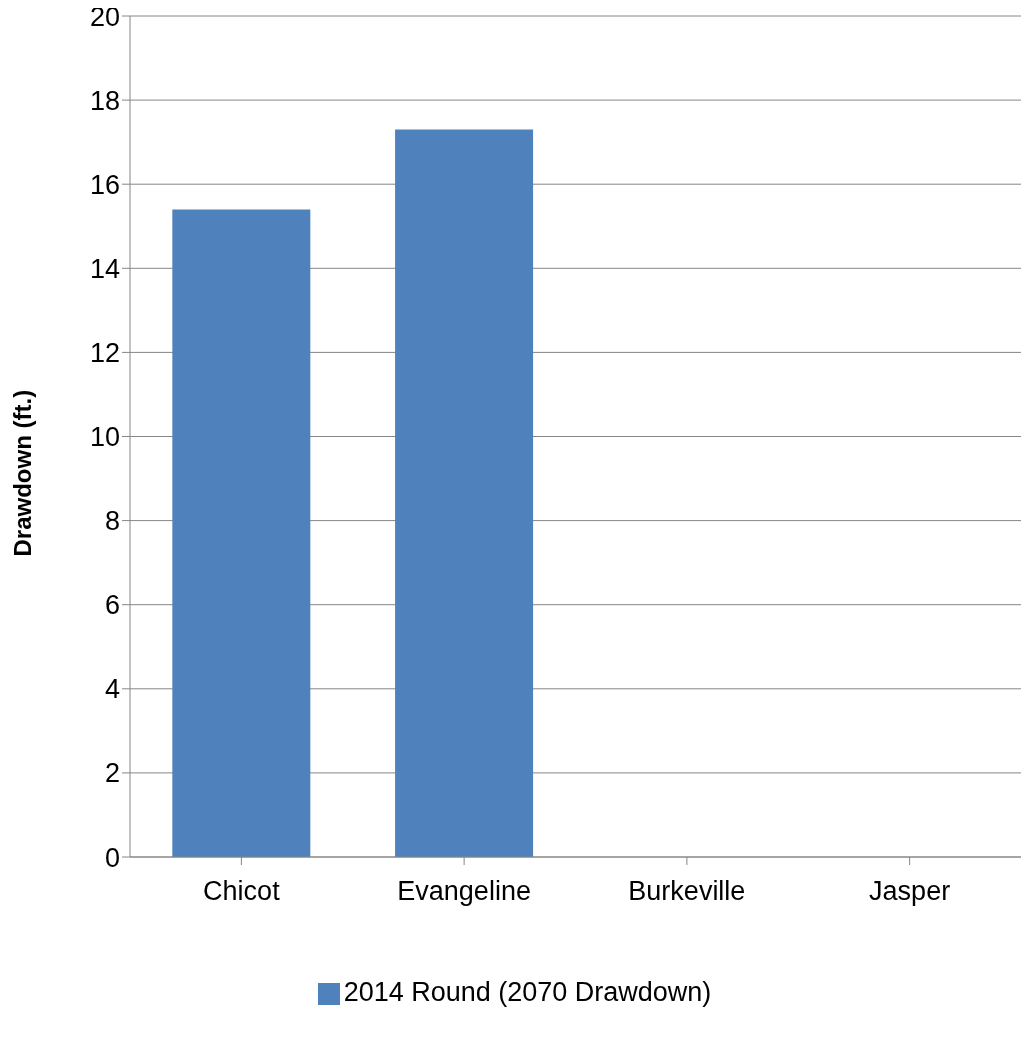 The height and width of the screenshot is (1037, 1029). What do you see at coordinates (112, 773) in the screenshot?
I see `y-tick-label: 2` at bounding box center [112, 773].